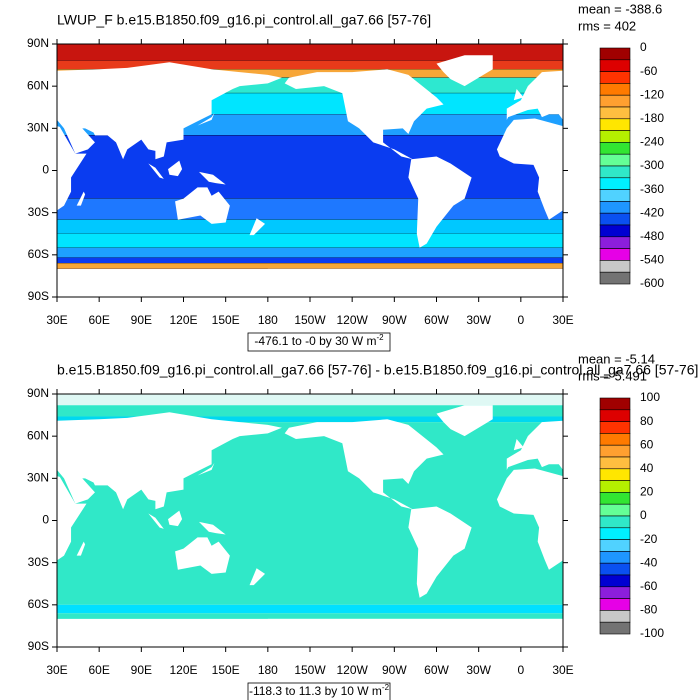 The width and height of the screenshot is (700, 700). Describe the element at coordinates (38, 85) in the screenshot. I see `lat-label: 60N` at that location.